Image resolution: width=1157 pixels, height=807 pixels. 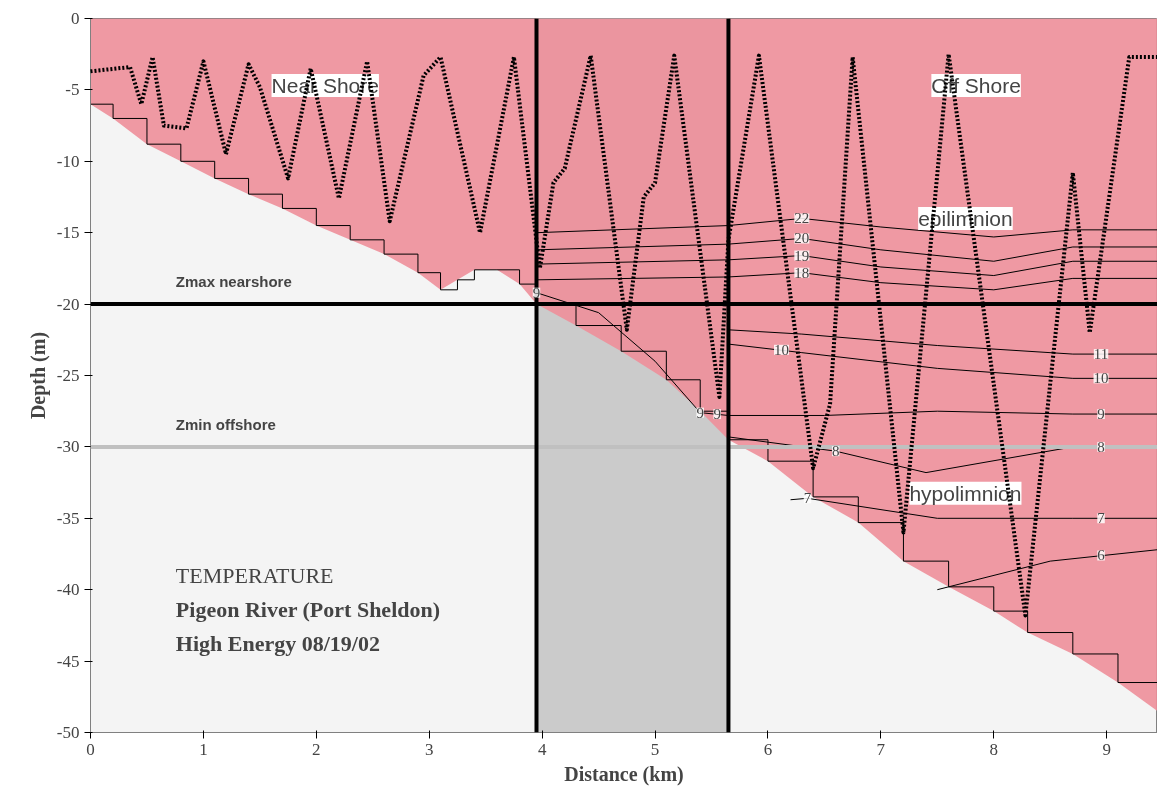 What do you see at coordinates (1101, 555) in the screenshot?
I see `annotation: 6` at bounding box center [1101, 555].